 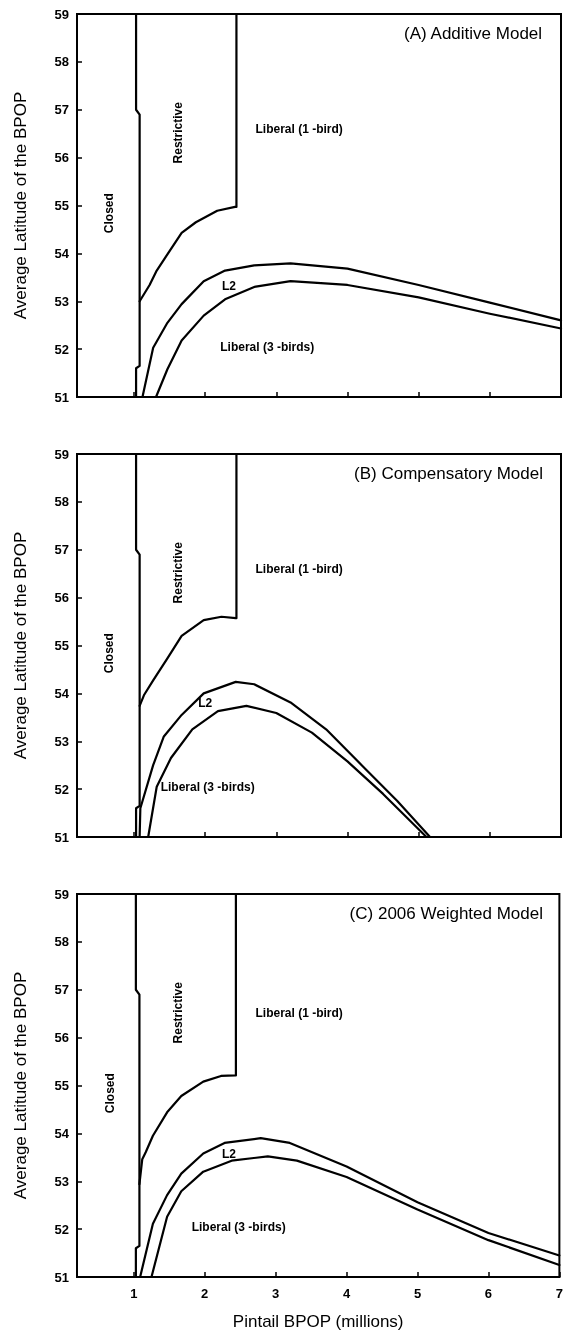 I want to click on x-tick-label: 1, so click(x=134, y=1293).